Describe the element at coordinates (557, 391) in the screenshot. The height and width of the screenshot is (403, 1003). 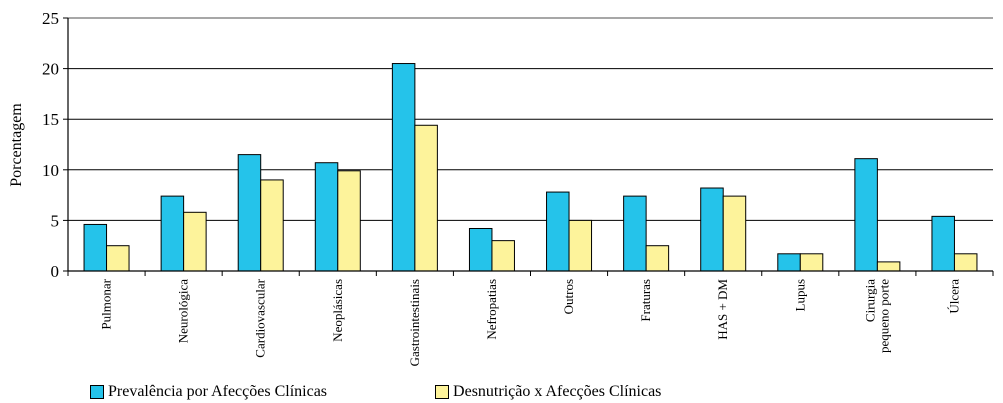
I see `legend-label-desnutricao: Desnutrição x Afecções Clínicas` at that location.